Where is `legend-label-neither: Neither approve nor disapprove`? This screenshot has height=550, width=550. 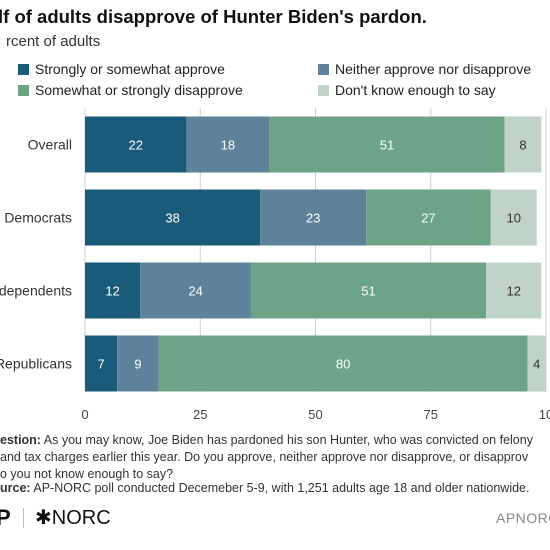 legend-label-neither: Neither approve nor disapprove is located at coordinates (433, 69).